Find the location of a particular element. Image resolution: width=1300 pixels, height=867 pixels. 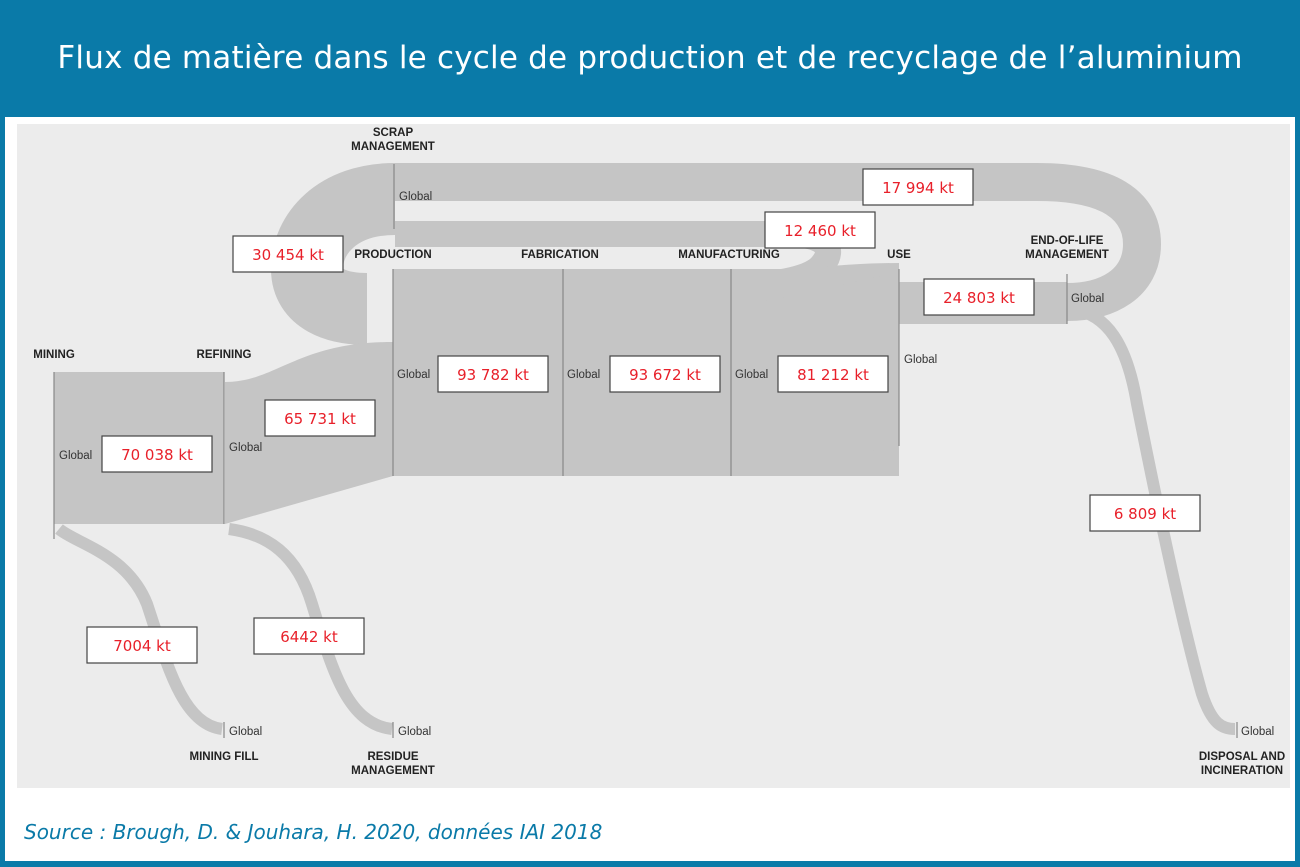

value-box-disposal: 6 809 kt is located at coordinates (1145, 513).